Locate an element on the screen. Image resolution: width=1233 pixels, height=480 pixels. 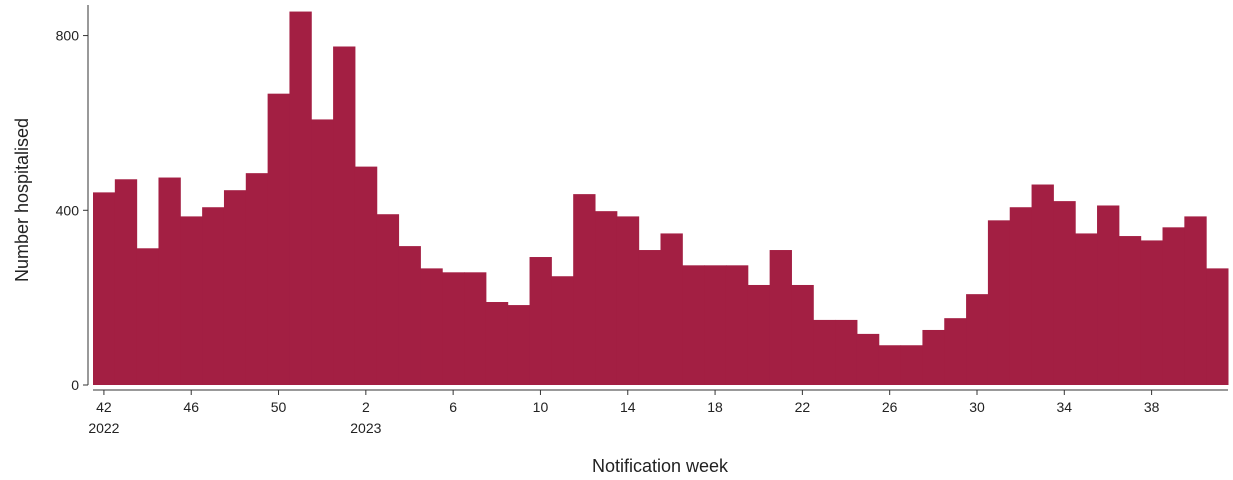
x-tick-label: 30 is located at coordinates (977, 407).